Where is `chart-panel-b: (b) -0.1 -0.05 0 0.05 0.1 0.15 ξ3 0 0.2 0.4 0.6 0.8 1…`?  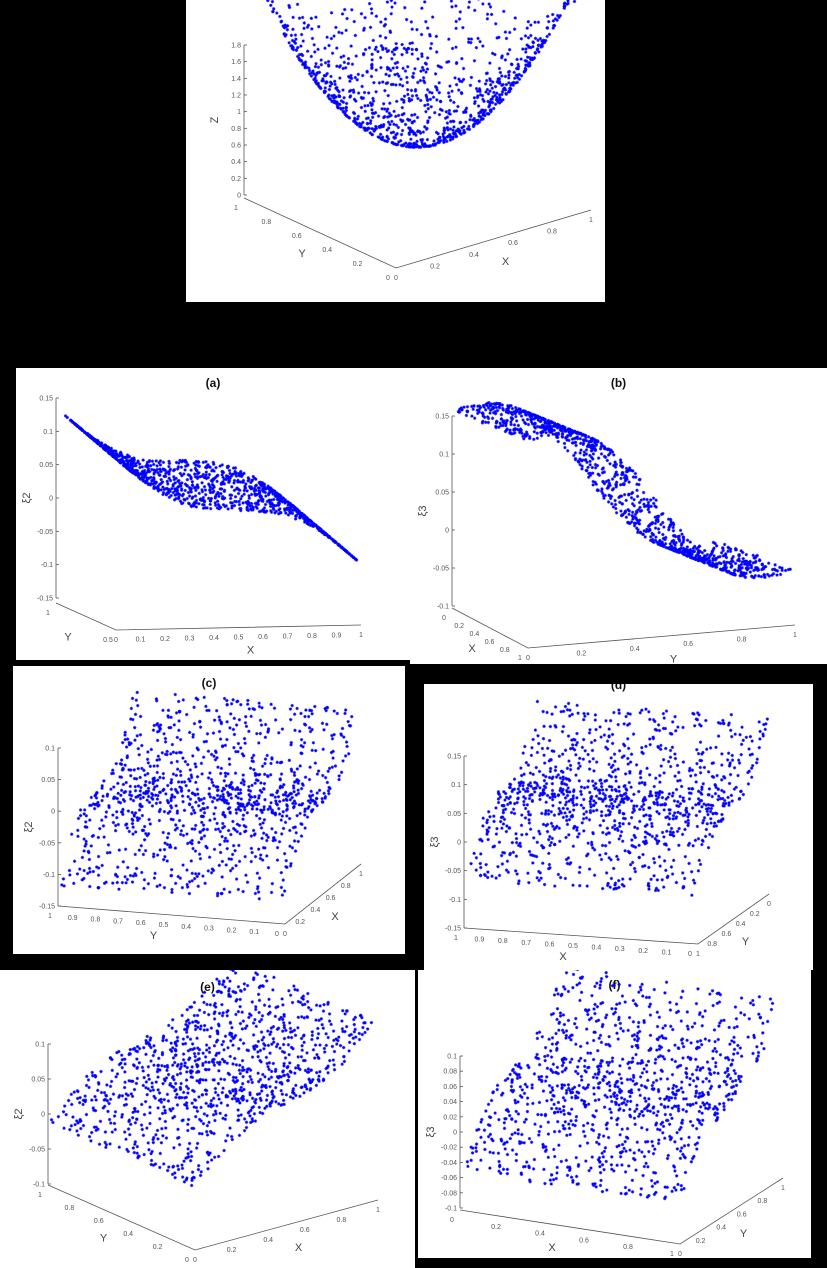 chart-panel-b: (b) -0.1 -0.05 0 0.05 0.1 0.15 ξ3 0 0.2 0.4 0.6 0.8 1… is located at coordinates (618, 516).